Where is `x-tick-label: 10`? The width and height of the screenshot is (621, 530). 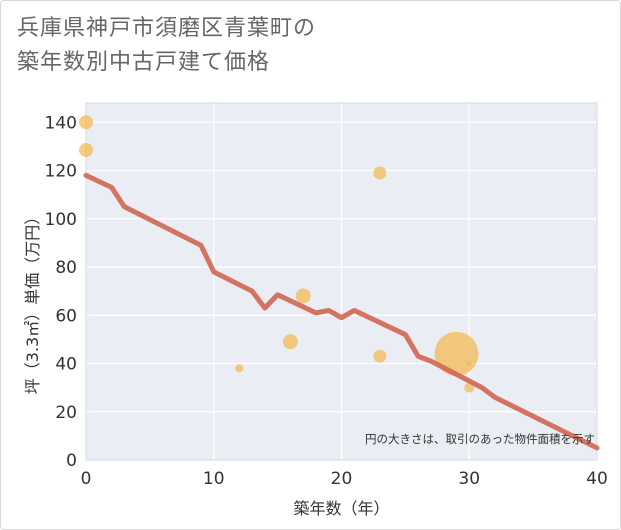
x-tick-label: 10 is located at coordinates (214, 479).